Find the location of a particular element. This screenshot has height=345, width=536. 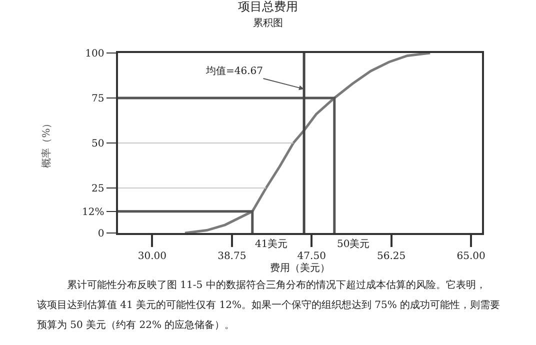

annotation: 均值=46.67 is located at coordinates (234, 71).